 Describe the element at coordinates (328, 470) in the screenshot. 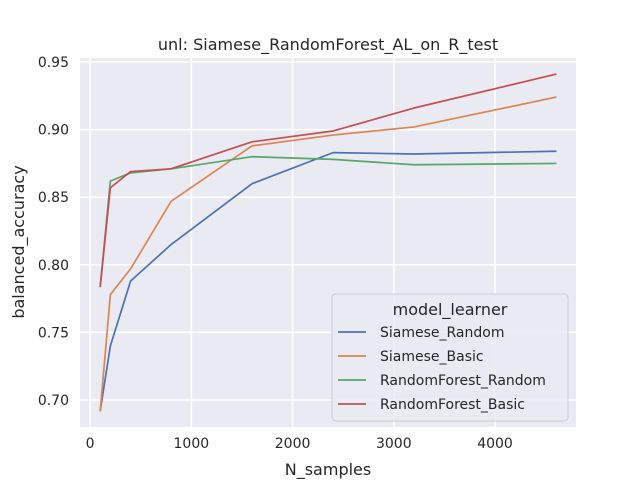

I see `x-axis-label: N_samples` at that location.